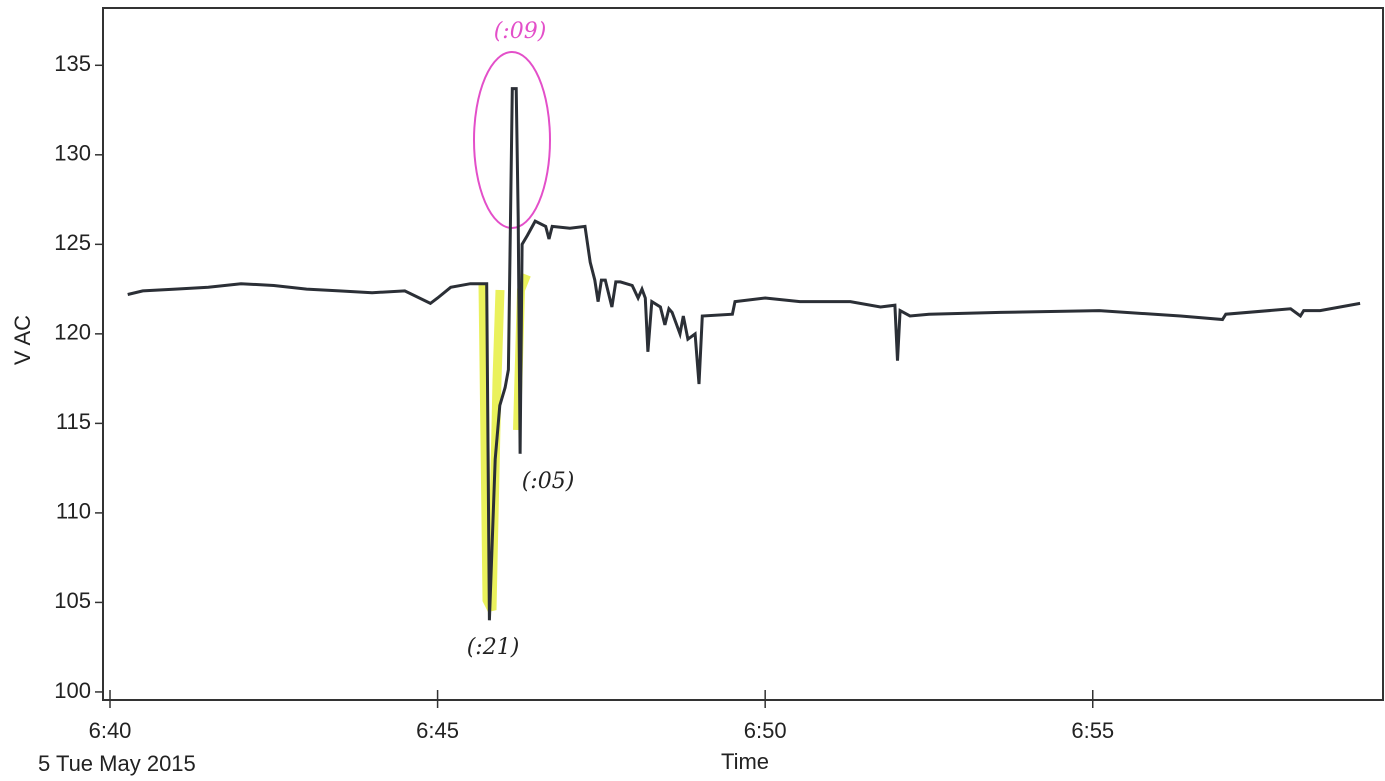 The width and height of the screenshot is (1385, 781). I want to click on y-tick-label: 130, so click(72, 153).